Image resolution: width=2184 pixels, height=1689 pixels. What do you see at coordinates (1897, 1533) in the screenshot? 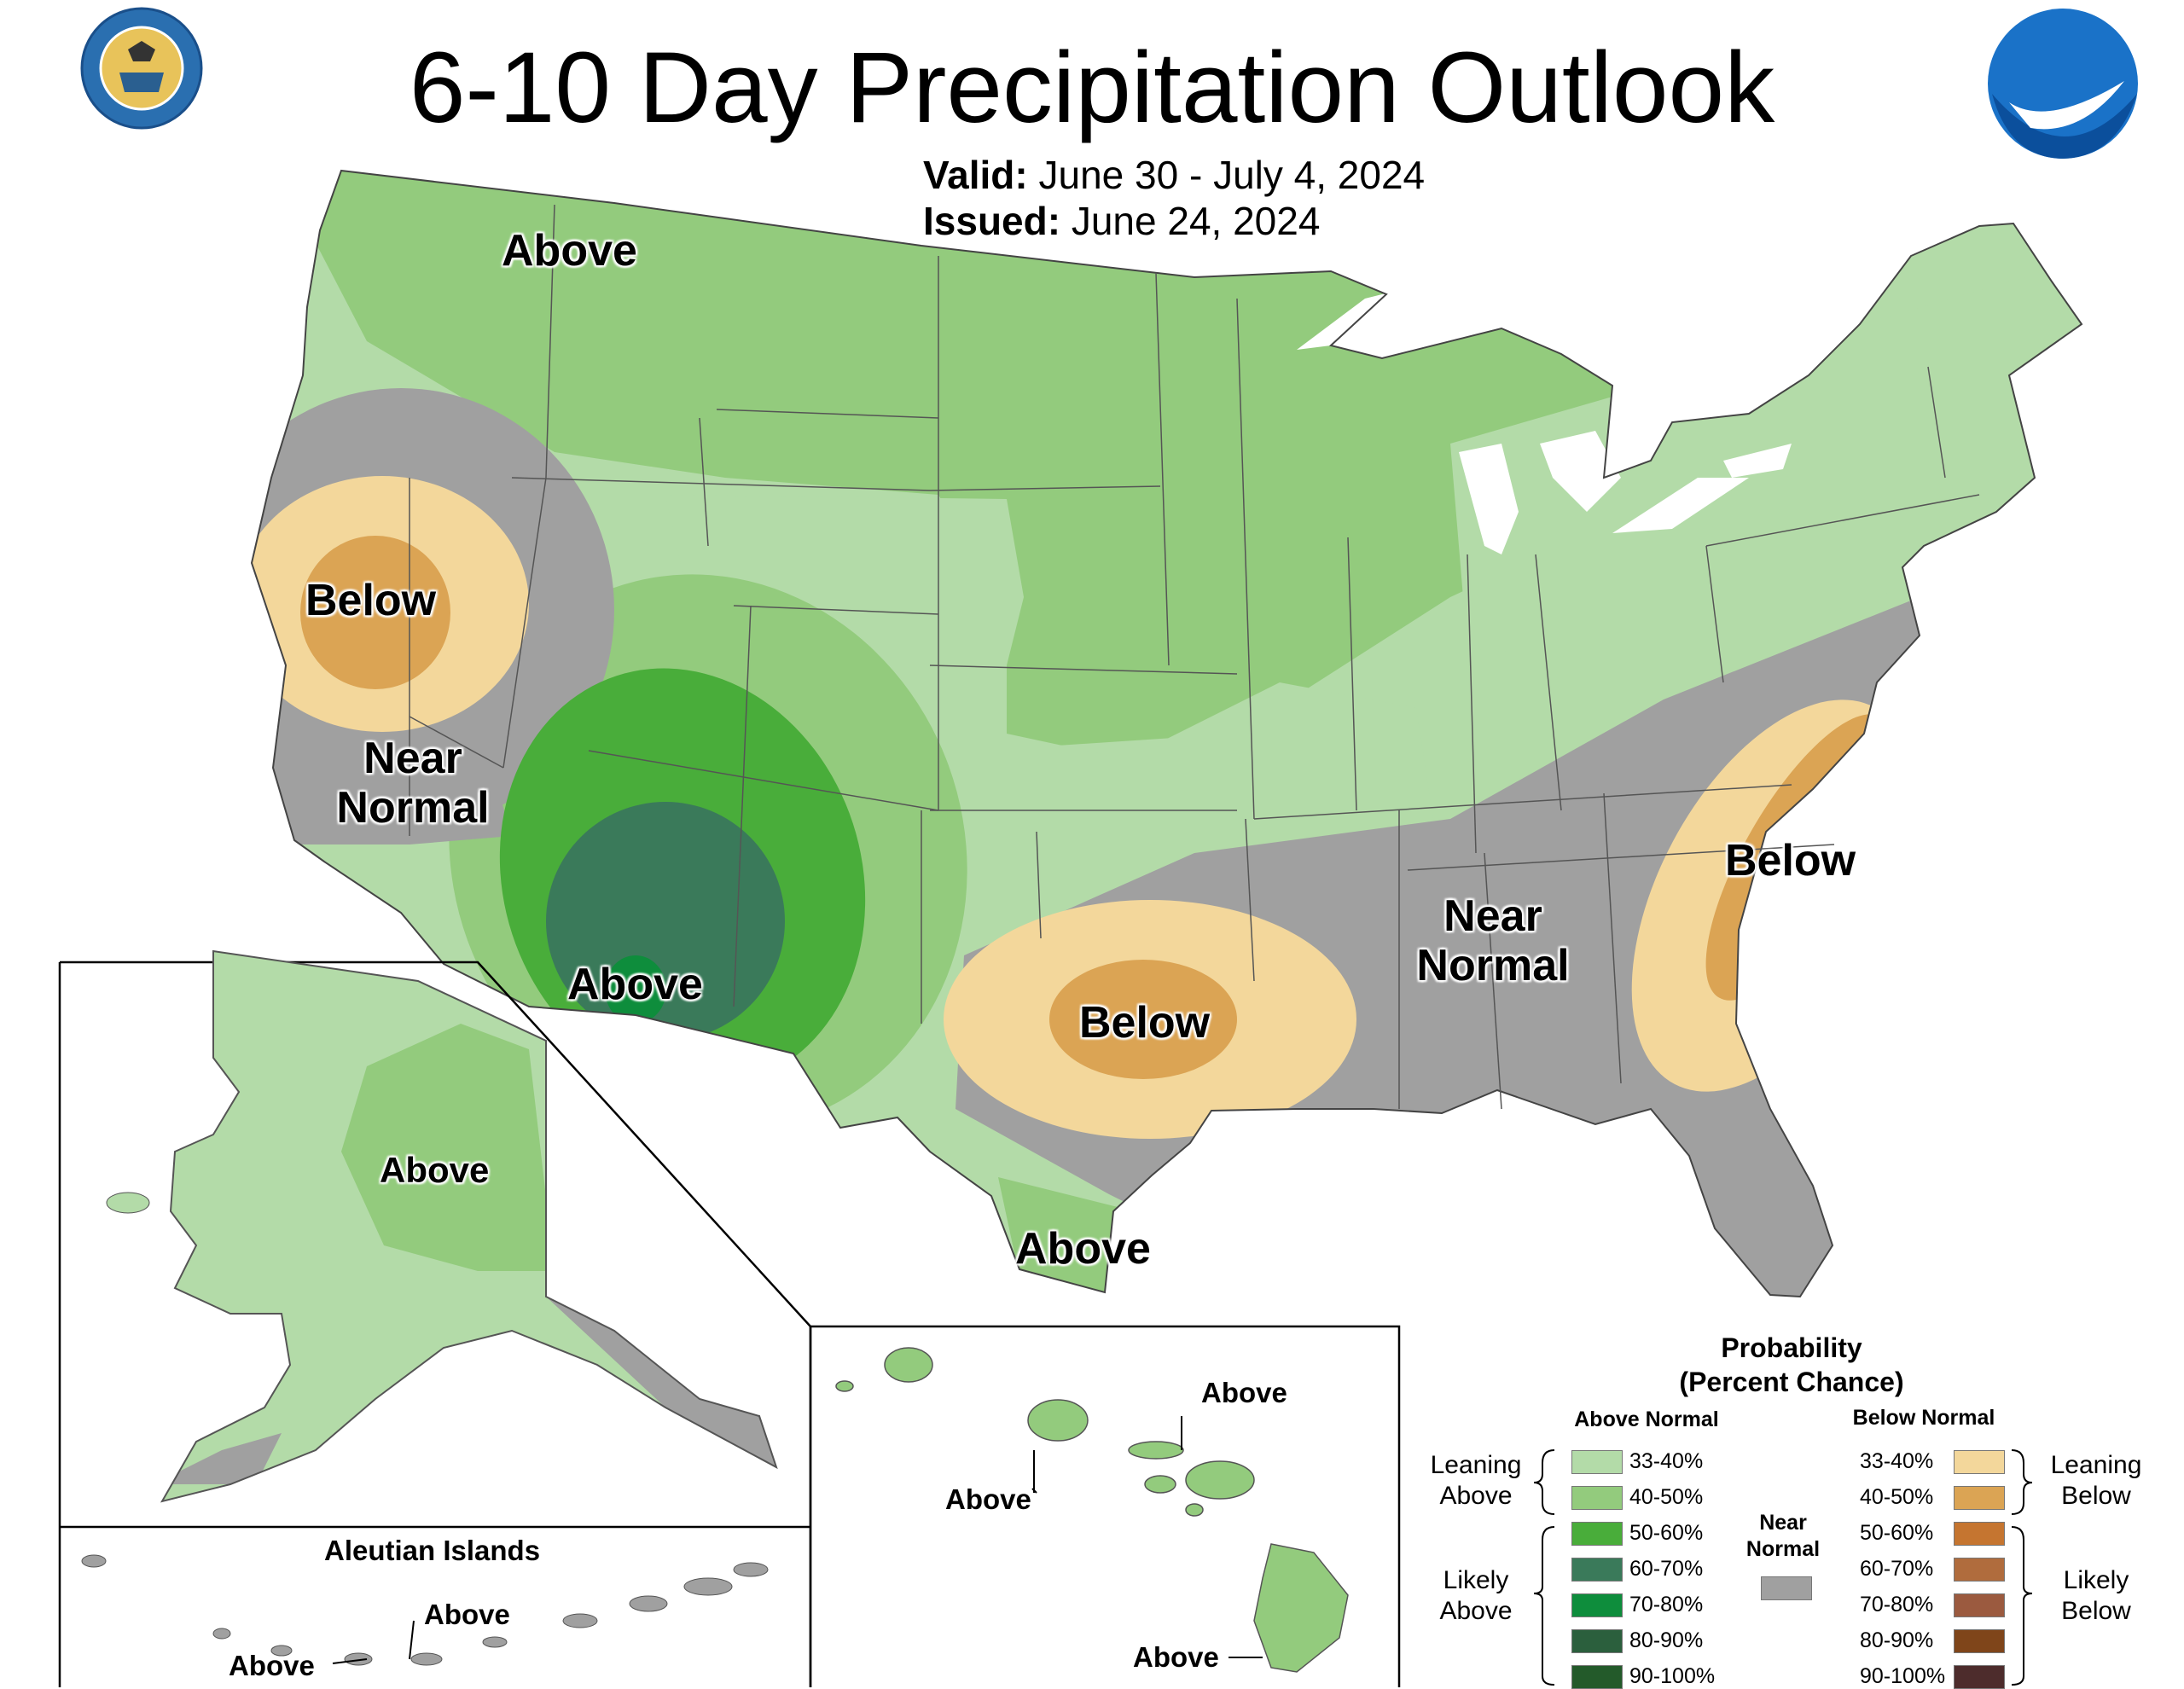
I see `legend-below-range-2: 50-60%` at bounding box center [1897, 1533].